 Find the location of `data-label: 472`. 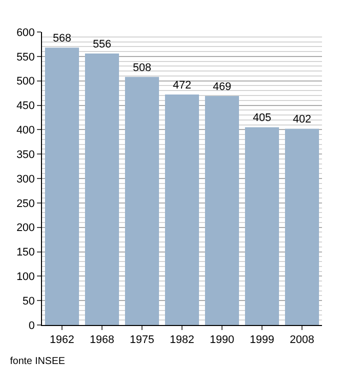

data-label: 472 is located at coordinates (182, 86).